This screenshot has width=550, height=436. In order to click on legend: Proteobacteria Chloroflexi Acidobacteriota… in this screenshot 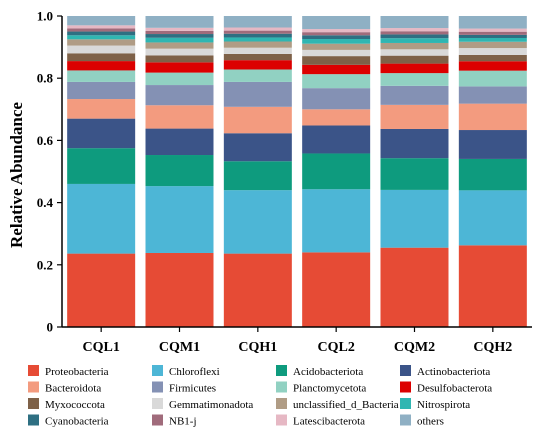, I will do `click(260, 396)`.